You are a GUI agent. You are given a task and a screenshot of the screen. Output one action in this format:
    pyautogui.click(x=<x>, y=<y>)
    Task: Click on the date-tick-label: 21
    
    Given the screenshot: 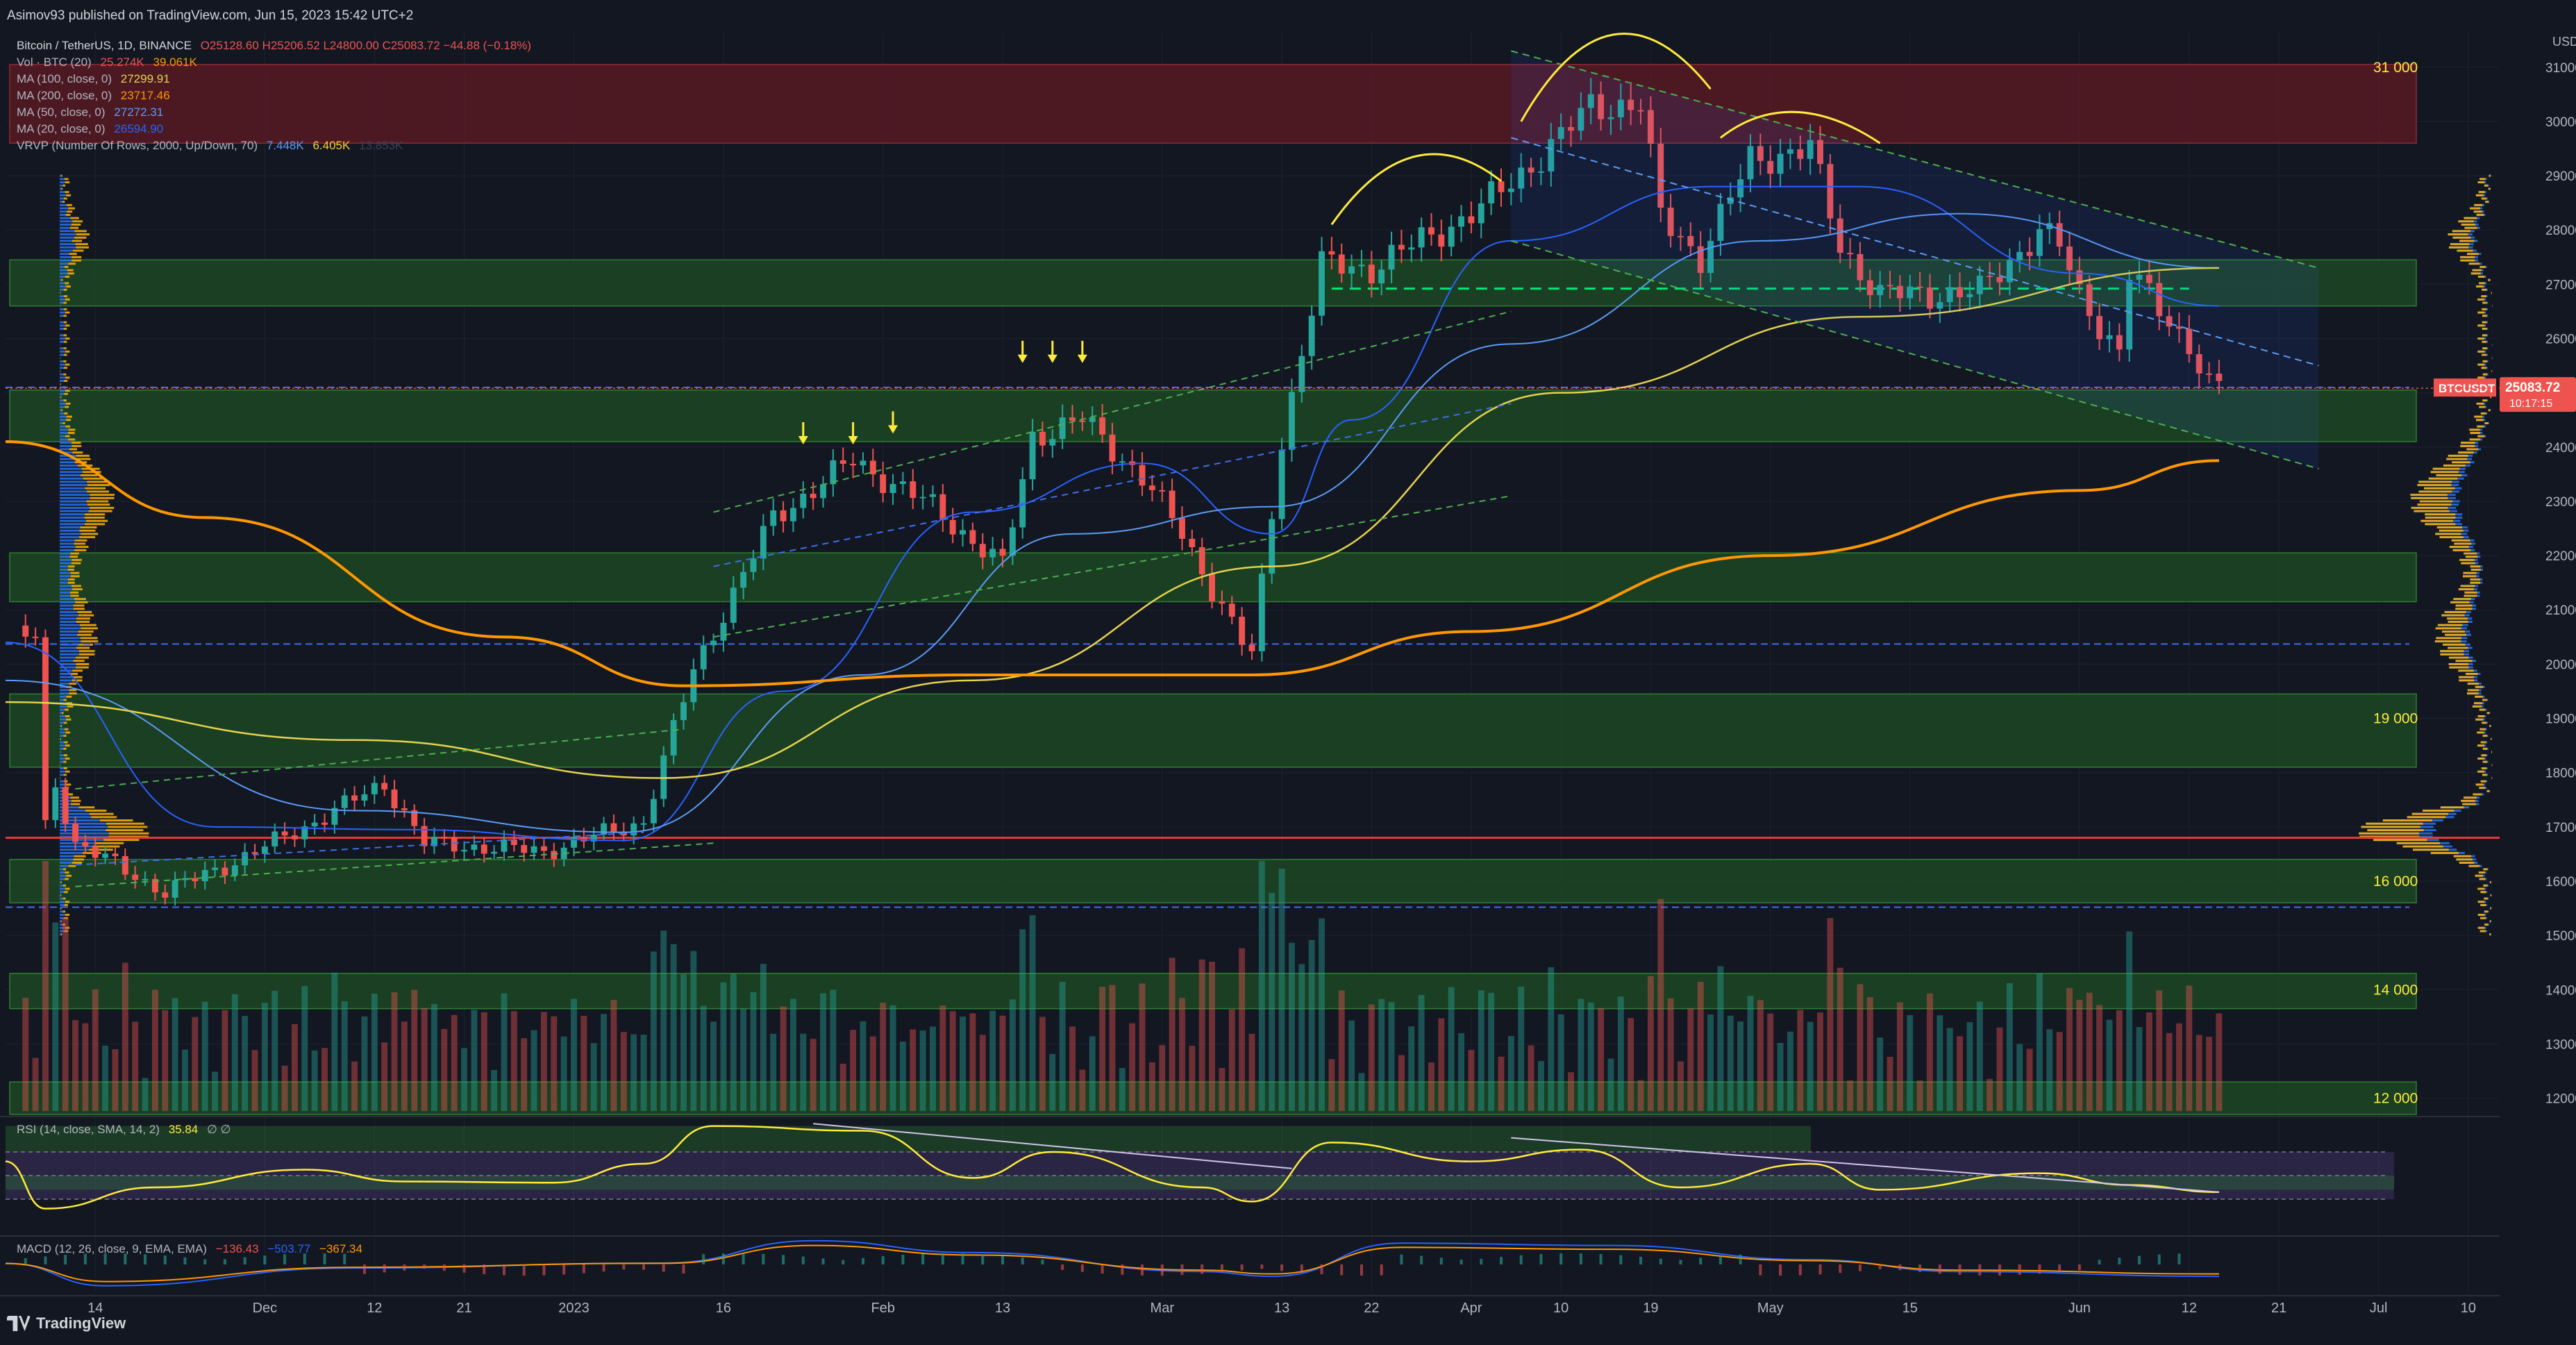 What is the action you would take?
    pyautogui.click(x=463, y=1308)
    